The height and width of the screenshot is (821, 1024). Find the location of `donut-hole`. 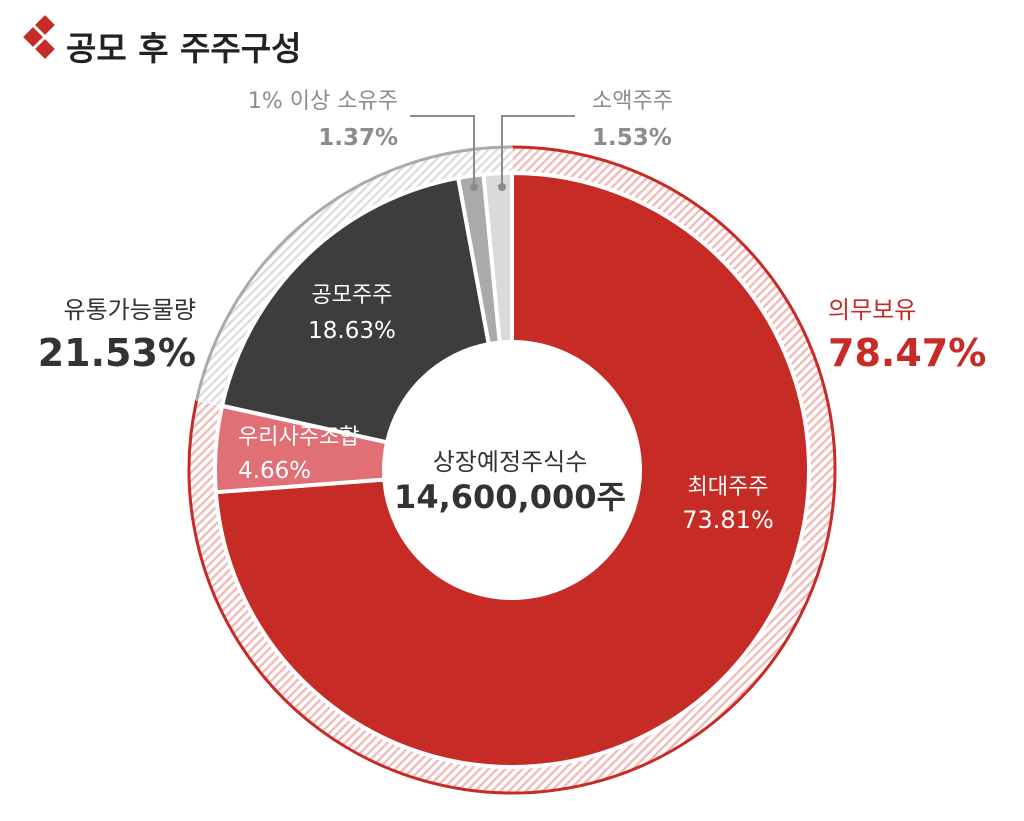

donut-hole is located at coordinates (512, 470).